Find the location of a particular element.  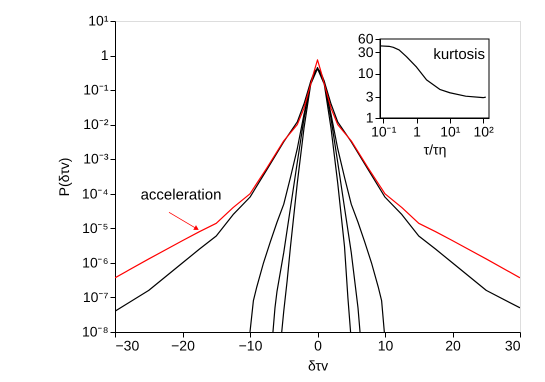

x-tick-label: 10¹ is located at coordinates (450, 132).